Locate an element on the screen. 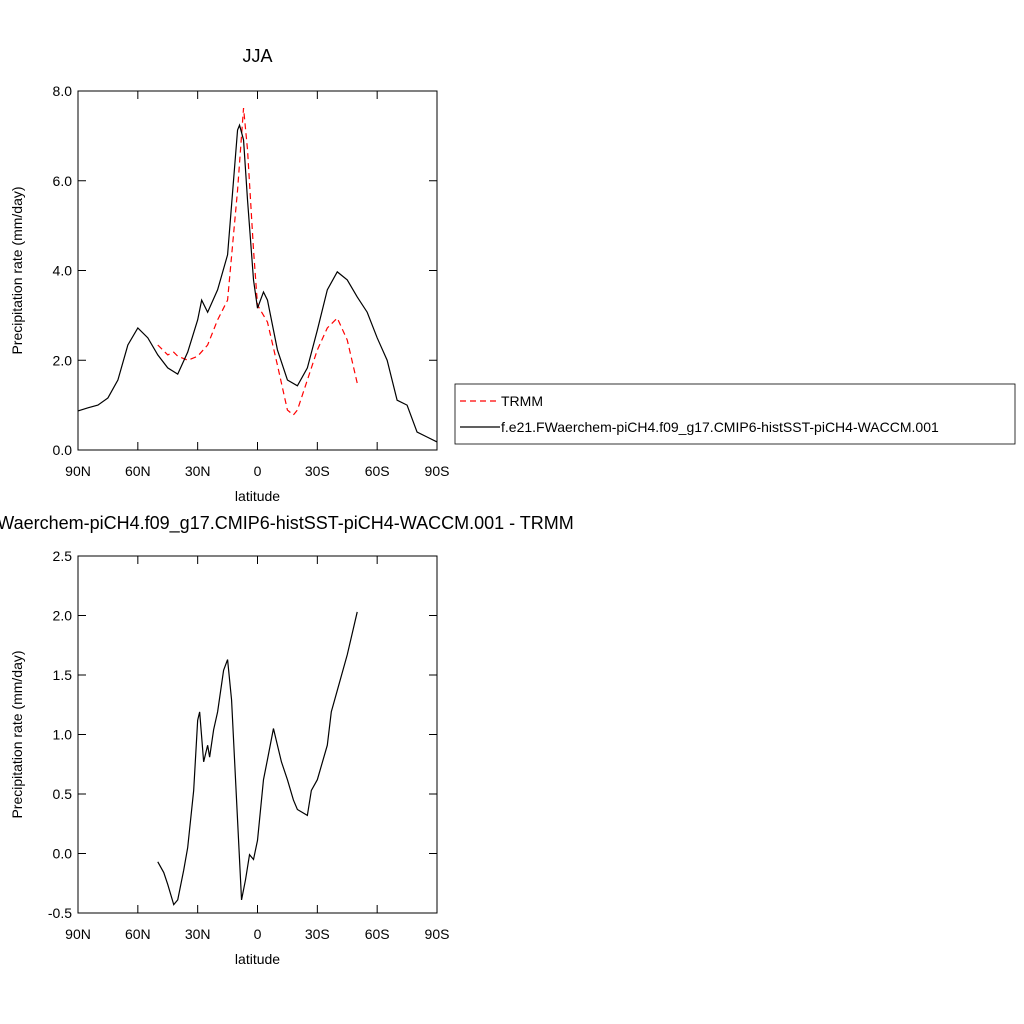  y-tick-label: 4.0 is located at coordinates (63, 271).